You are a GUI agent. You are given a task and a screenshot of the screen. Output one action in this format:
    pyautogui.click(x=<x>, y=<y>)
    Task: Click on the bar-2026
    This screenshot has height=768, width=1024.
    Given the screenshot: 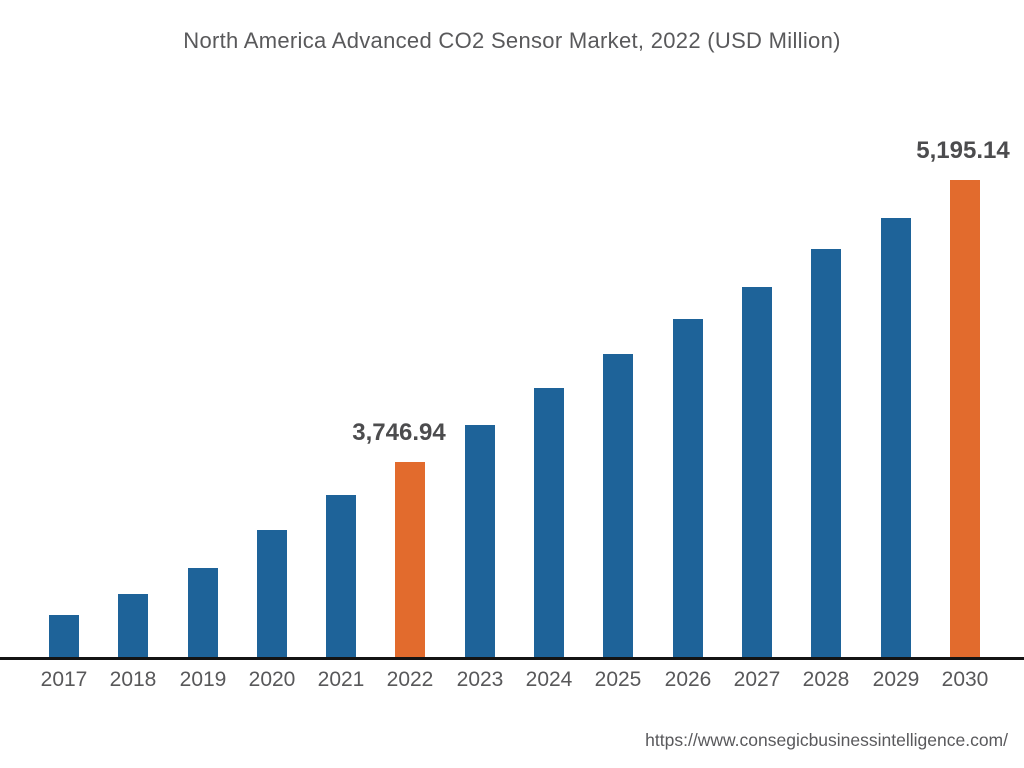 What is the action you would take?
    pyautogui.click(x=688, y=488)
    